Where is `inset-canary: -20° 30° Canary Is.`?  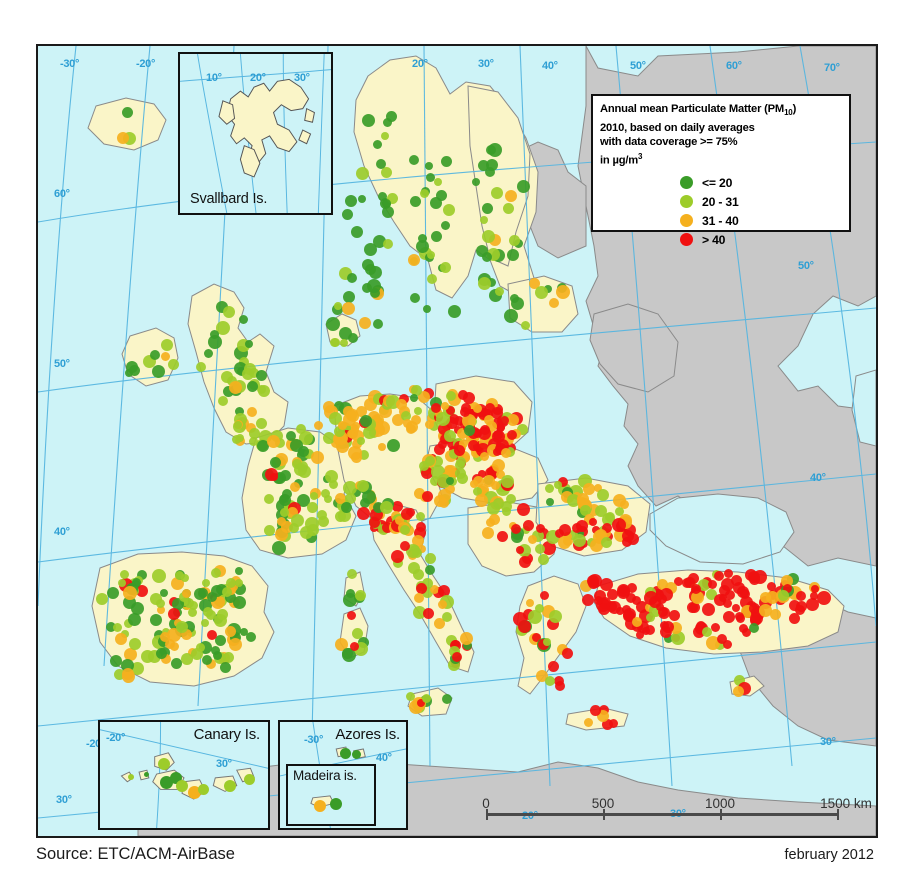 inset-canary: -20° 30° Canary Is. is located at coordinates (184, 775).